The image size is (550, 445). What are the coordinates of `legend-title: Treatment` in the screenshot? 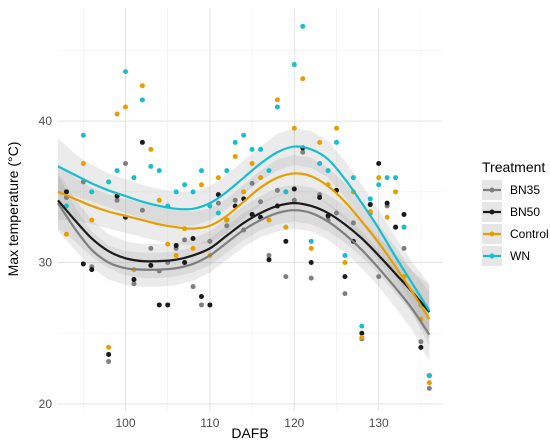 It's located at (513, 167).